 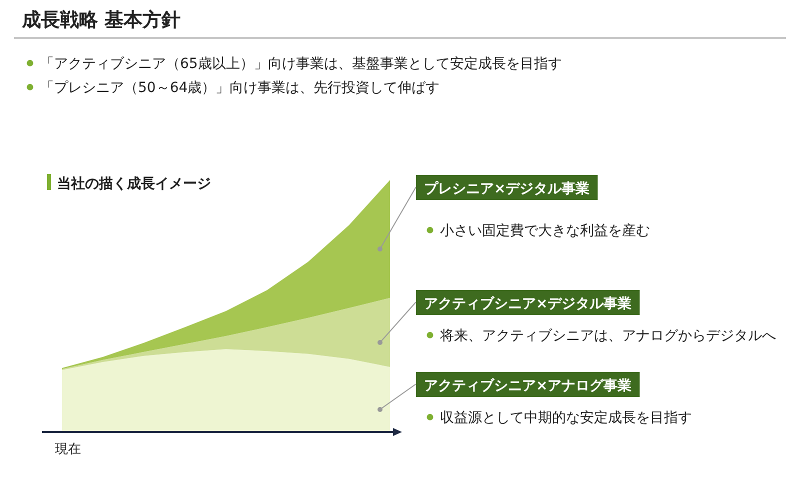 I want to click on text: アクティブシニア×デジタル事業, so click(x=528, y=303).